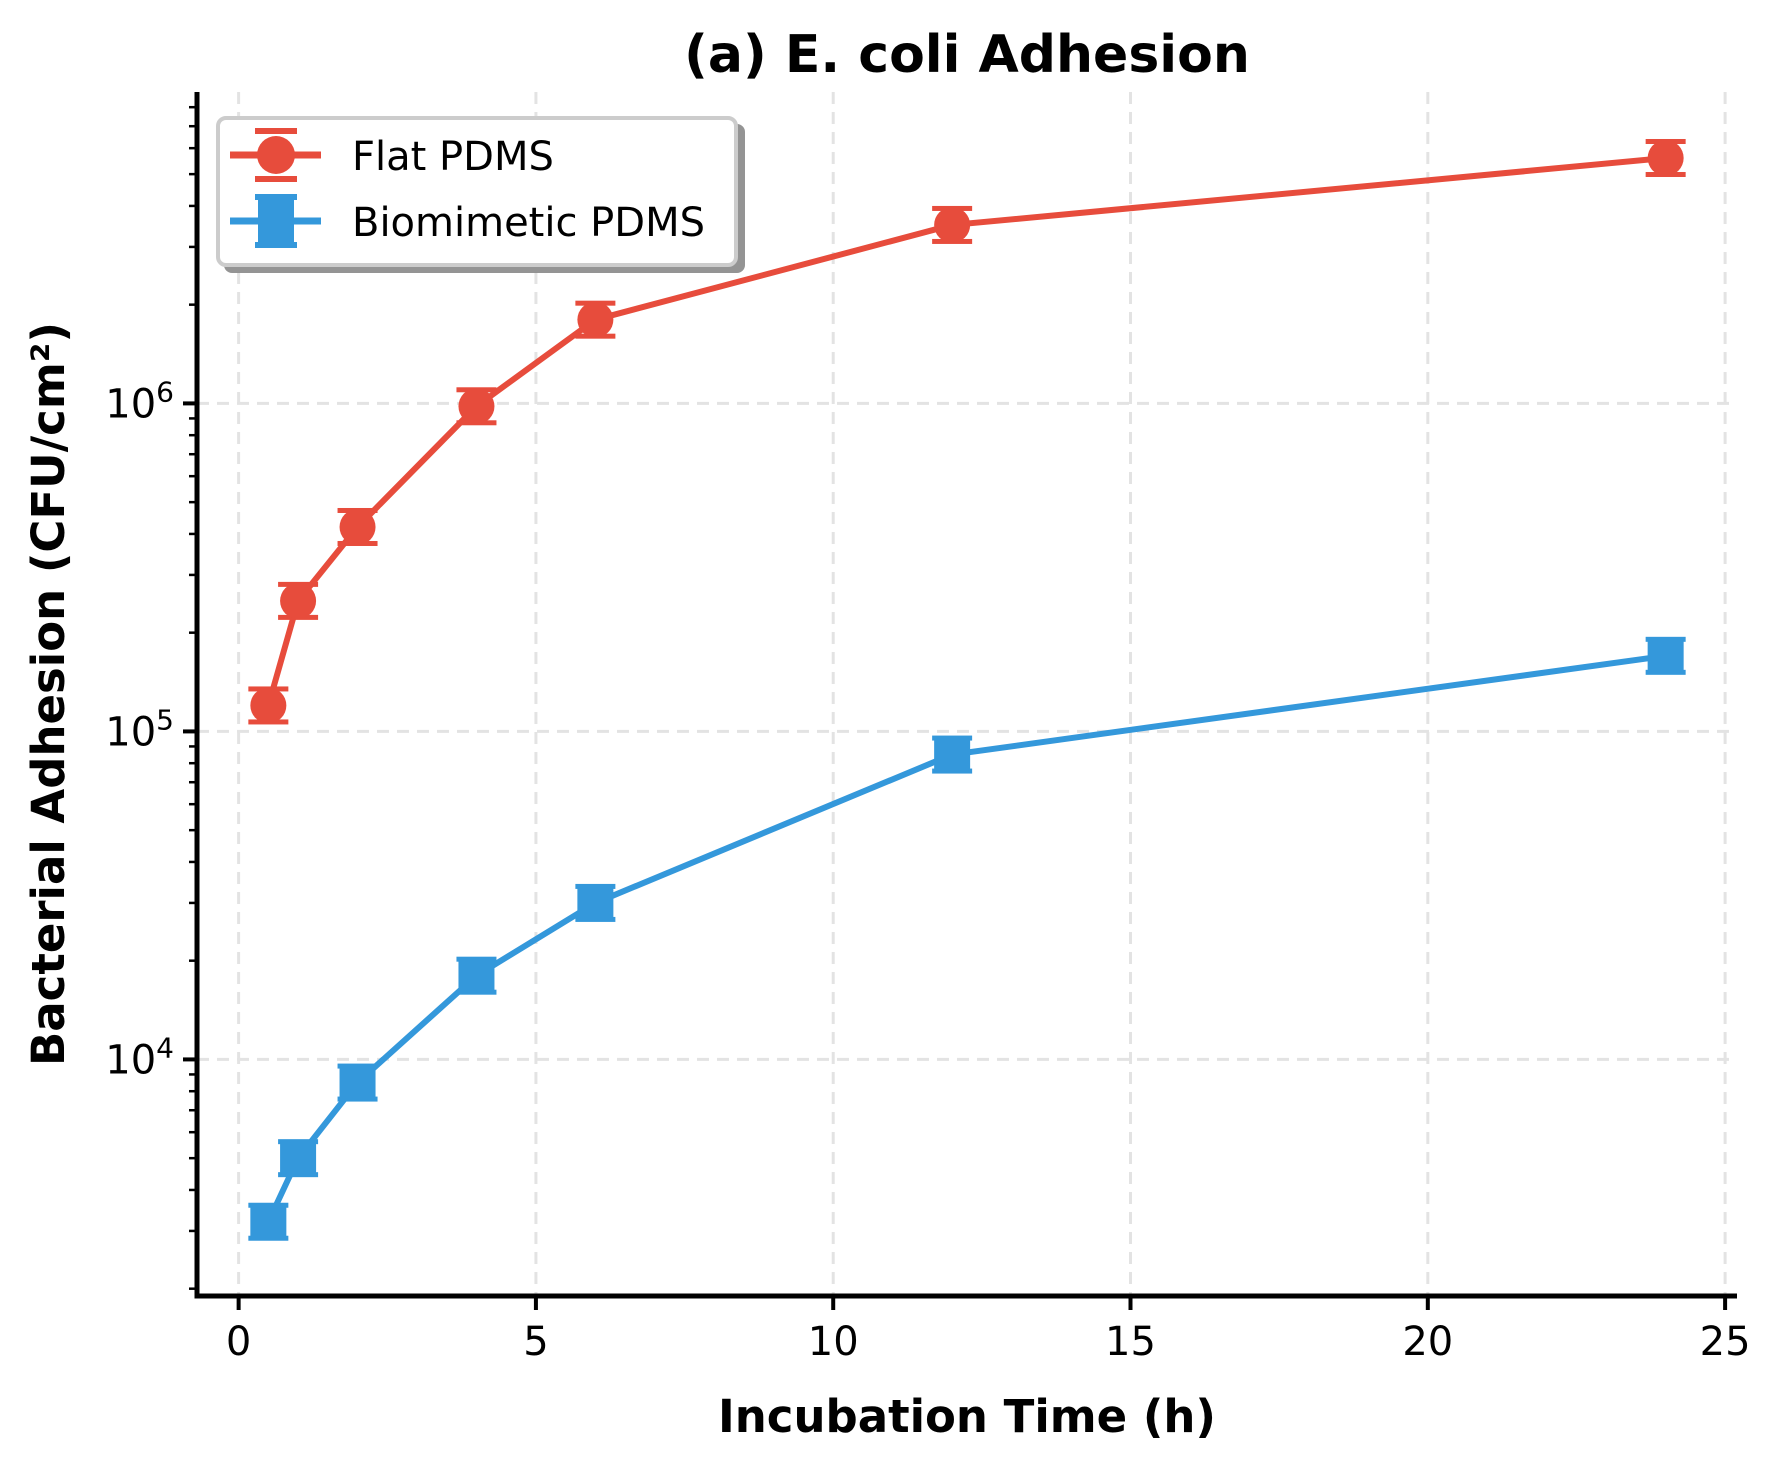 This screenshot has height=1466, width=1772. I want to click on x-tick-label: 15, so click(1130, 1342).